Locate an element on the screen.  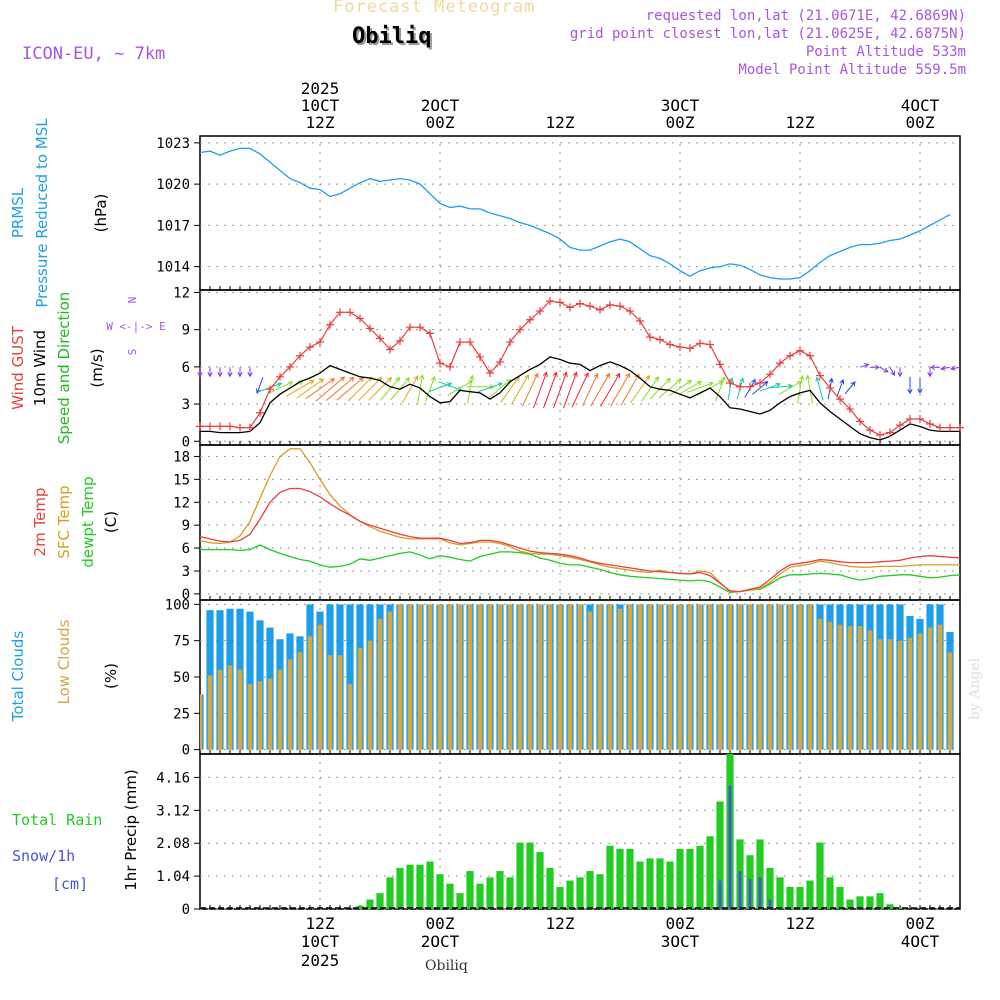
y-tick-label: 50 is located at coordinates (181, 678).